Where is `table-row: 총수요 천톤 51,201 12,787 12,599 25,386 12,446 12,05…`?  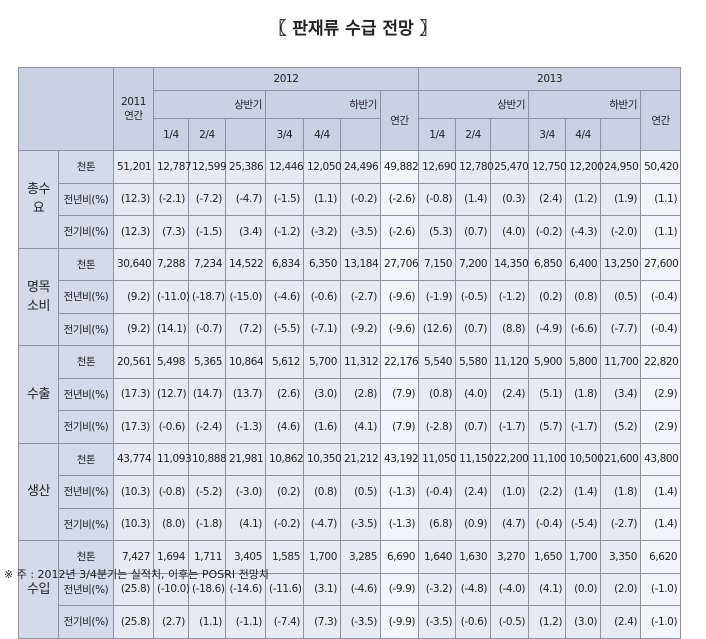
table-row: 총수요 천톤 51,201 12,787 12,599 25,386 12,446 12,05… is located at coordinates (350, 199).